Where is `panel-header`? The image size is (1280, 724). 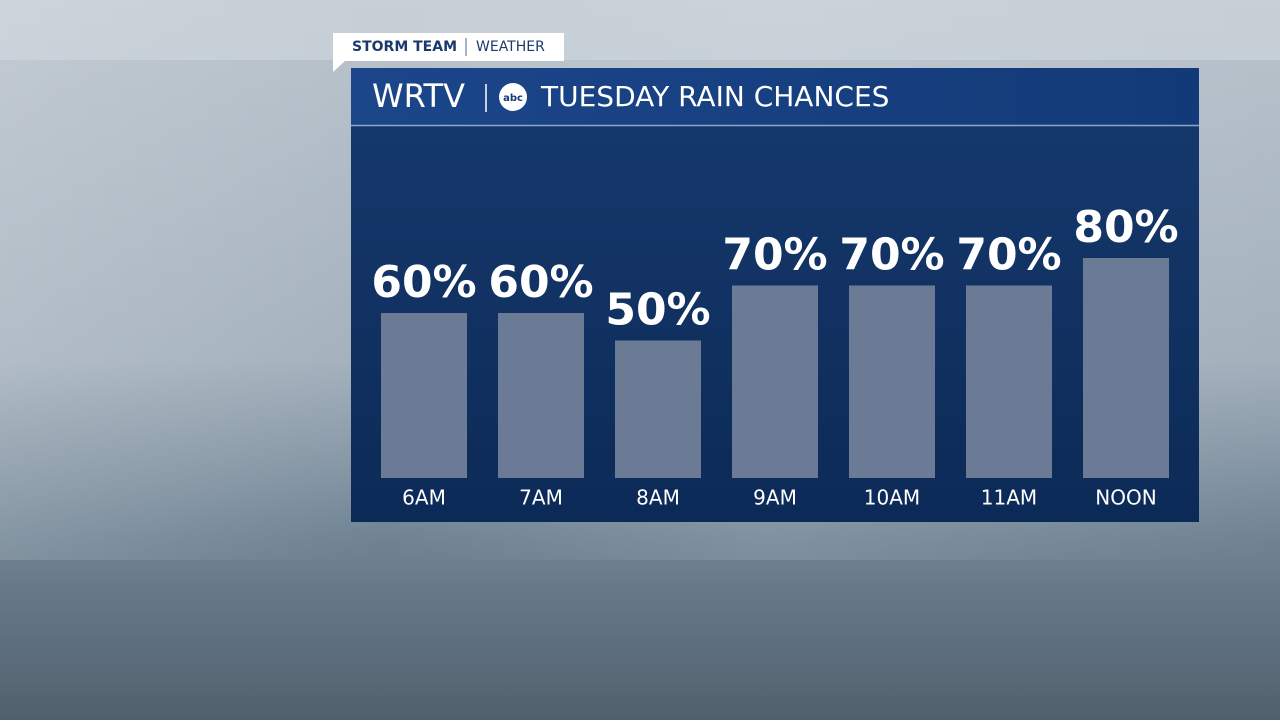
panel-header is located at coordinates (775, 96).